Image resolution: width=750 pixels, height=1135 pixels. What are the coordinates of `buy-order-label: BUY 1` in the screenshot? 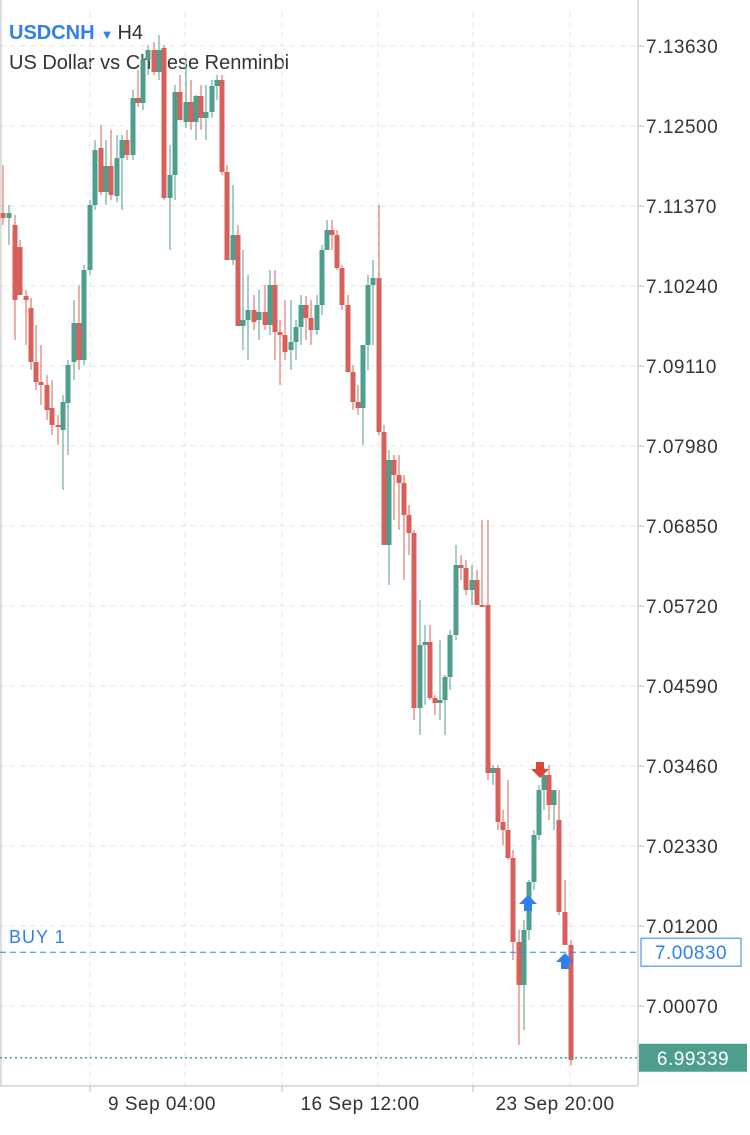 It's located at (37, 937).